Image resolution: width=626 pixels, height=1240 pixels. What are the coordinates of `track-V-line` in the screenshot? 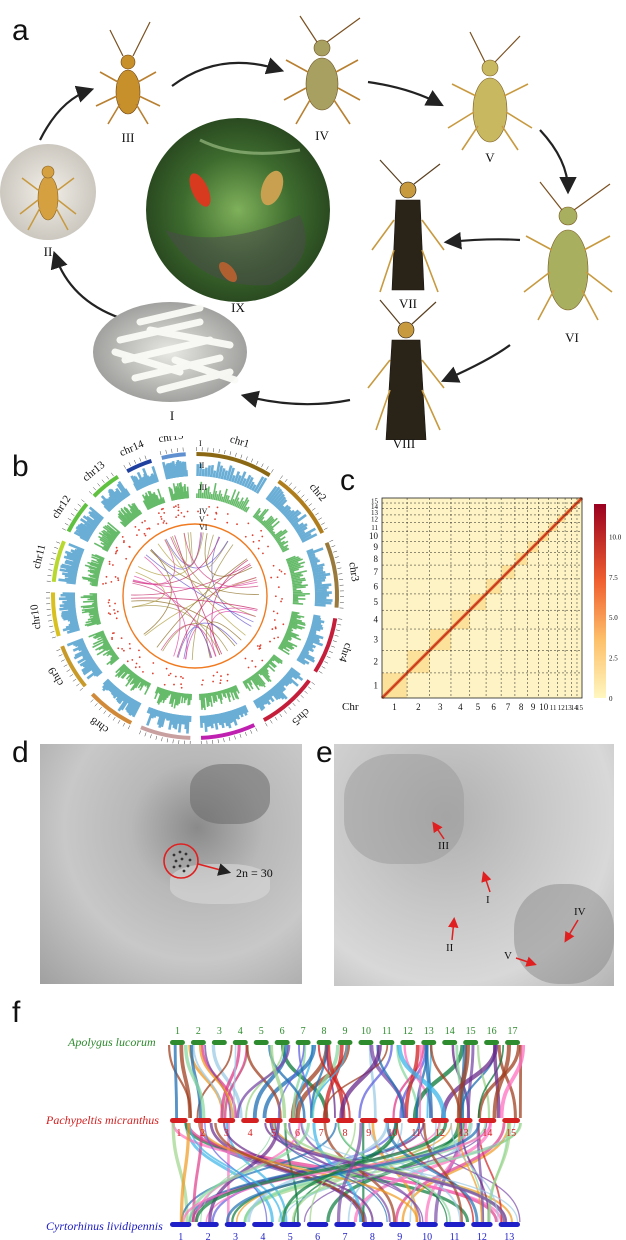 It's located at (195, 596).